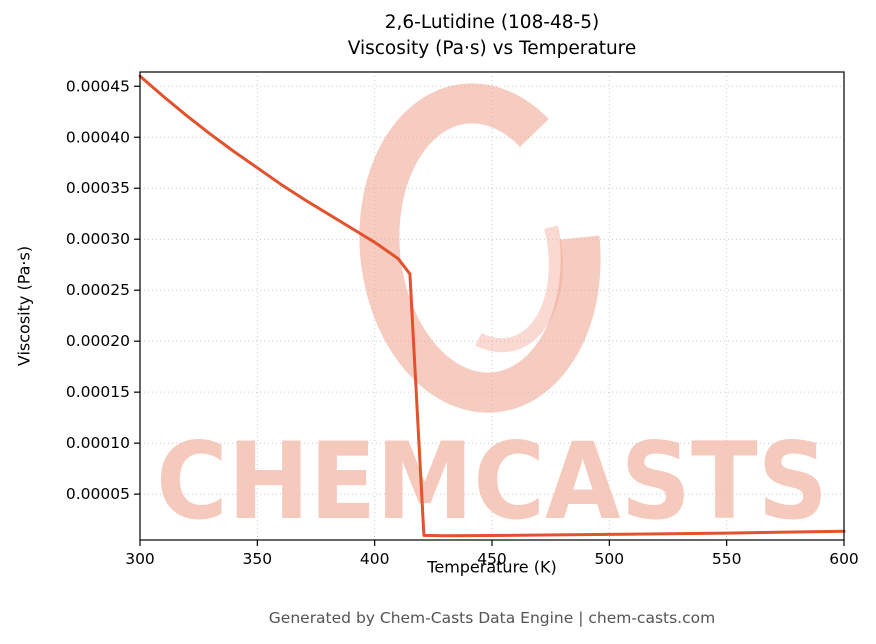 This screenshot has width=876, height=644. Describe the element at coordinates (98, 494) in the screenshot. I see `y-tick-label: 0.00005` at that location.